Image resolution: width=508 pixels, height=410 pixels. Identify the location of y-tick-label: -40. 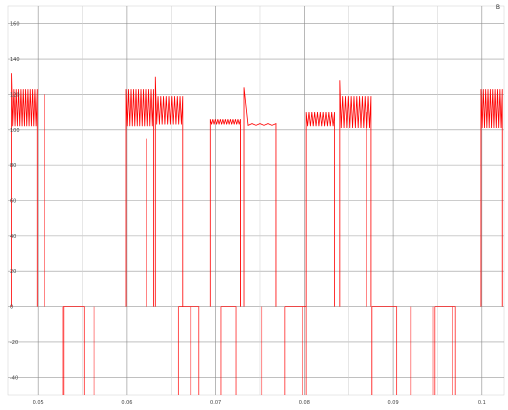
(14, 378).